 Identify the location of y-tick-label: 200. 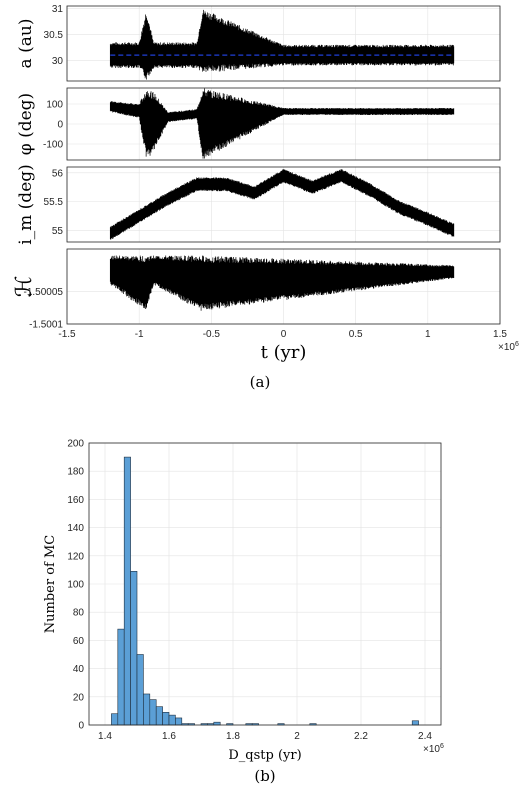
(75, 444).